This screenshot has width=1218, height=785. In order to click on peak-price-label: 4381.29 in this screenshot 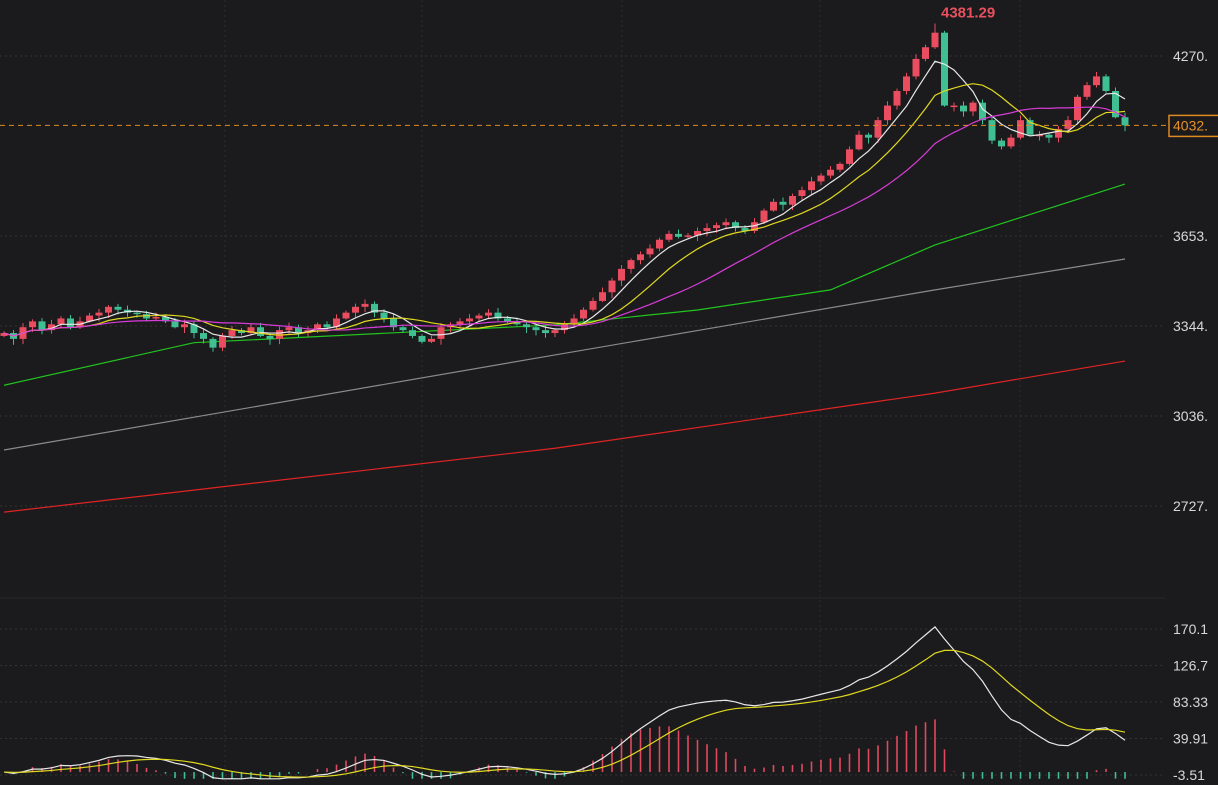, I will do `click(968, 13)`.